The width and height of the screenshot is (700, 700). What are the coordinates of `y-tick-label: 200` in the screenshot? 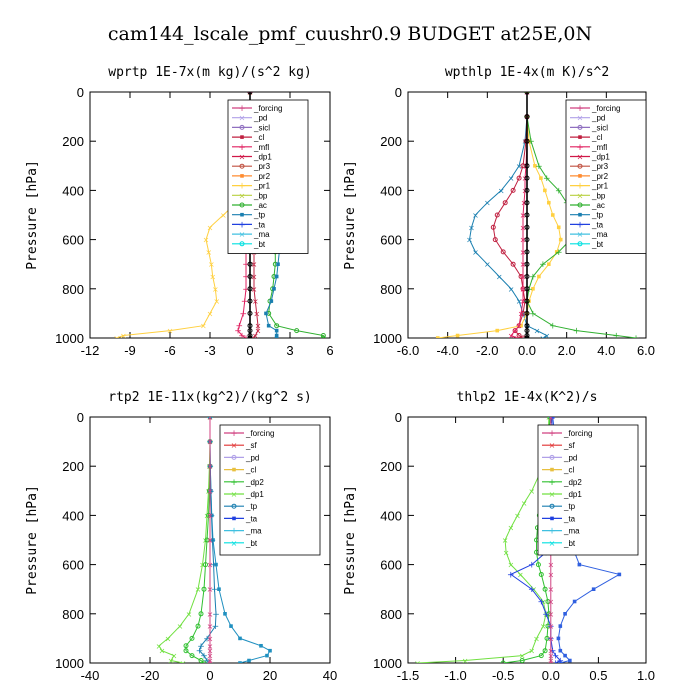 It's located at (73, 141).